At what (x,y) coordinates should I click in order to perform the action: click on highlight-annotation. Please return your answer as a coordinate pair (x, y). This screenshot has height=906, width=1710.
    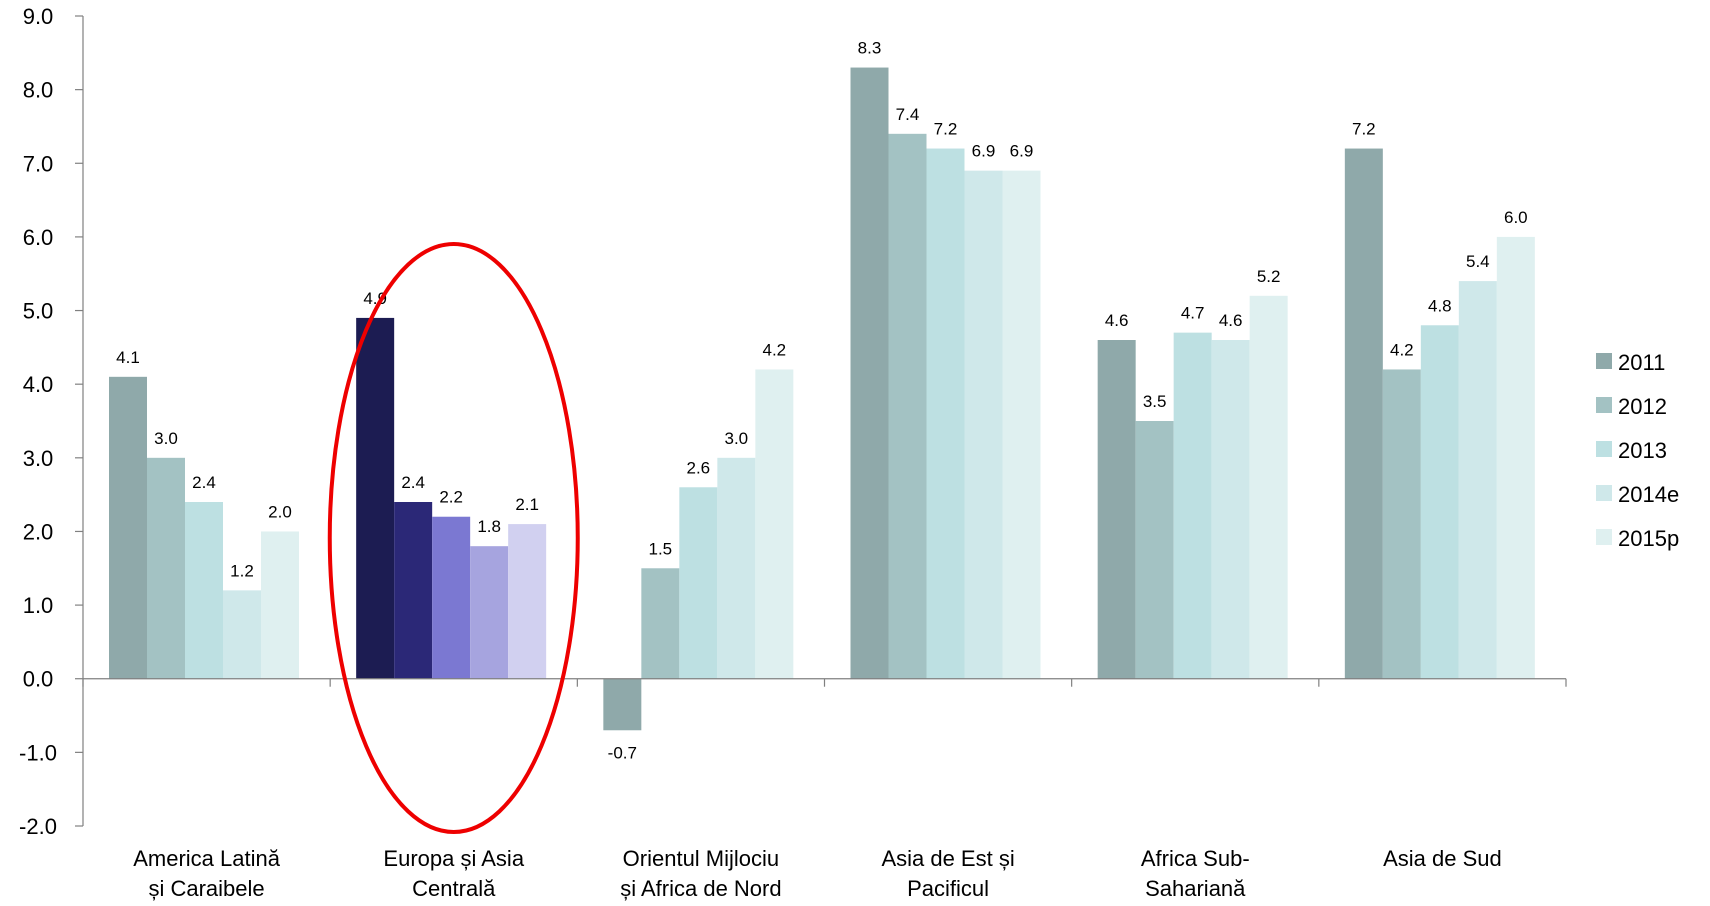
    Looking at the image, I should click on (453, 538).